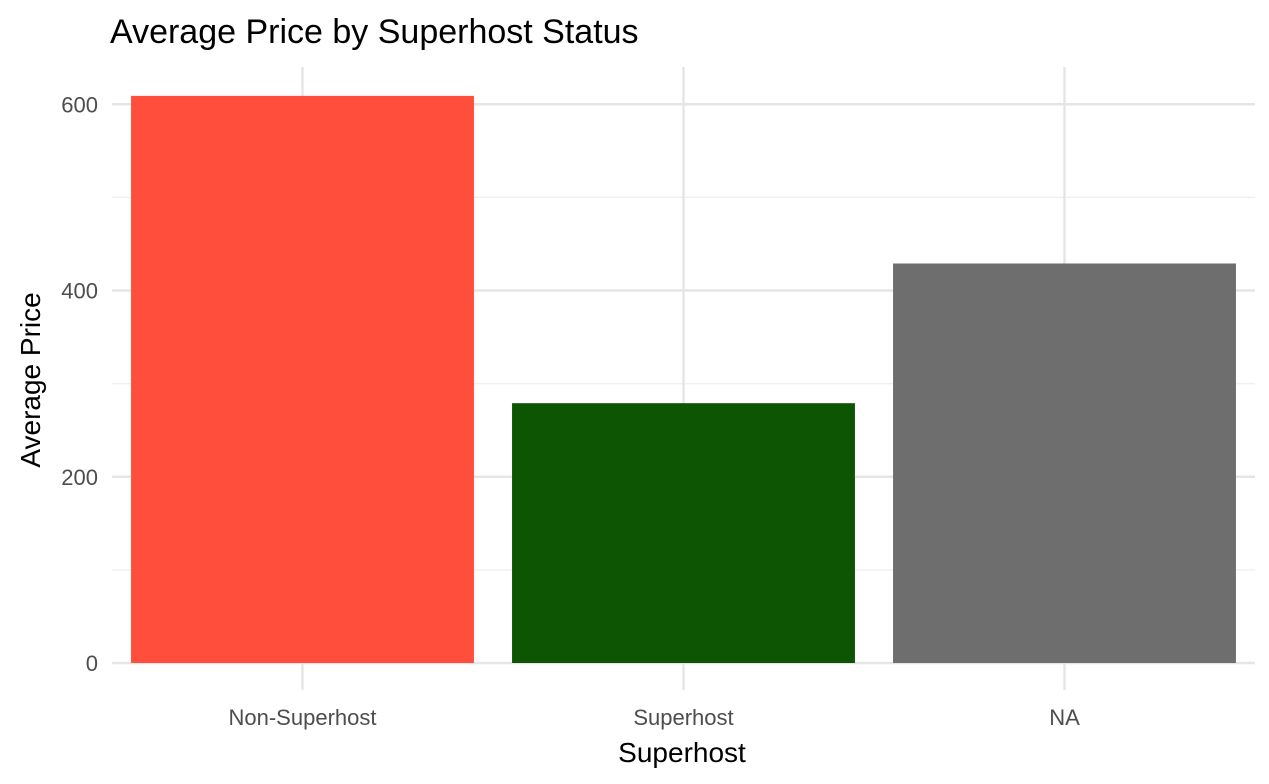 This screenshot has width=1269, height=784. I want to click on y-tick-label: 0, so click(92, 663).